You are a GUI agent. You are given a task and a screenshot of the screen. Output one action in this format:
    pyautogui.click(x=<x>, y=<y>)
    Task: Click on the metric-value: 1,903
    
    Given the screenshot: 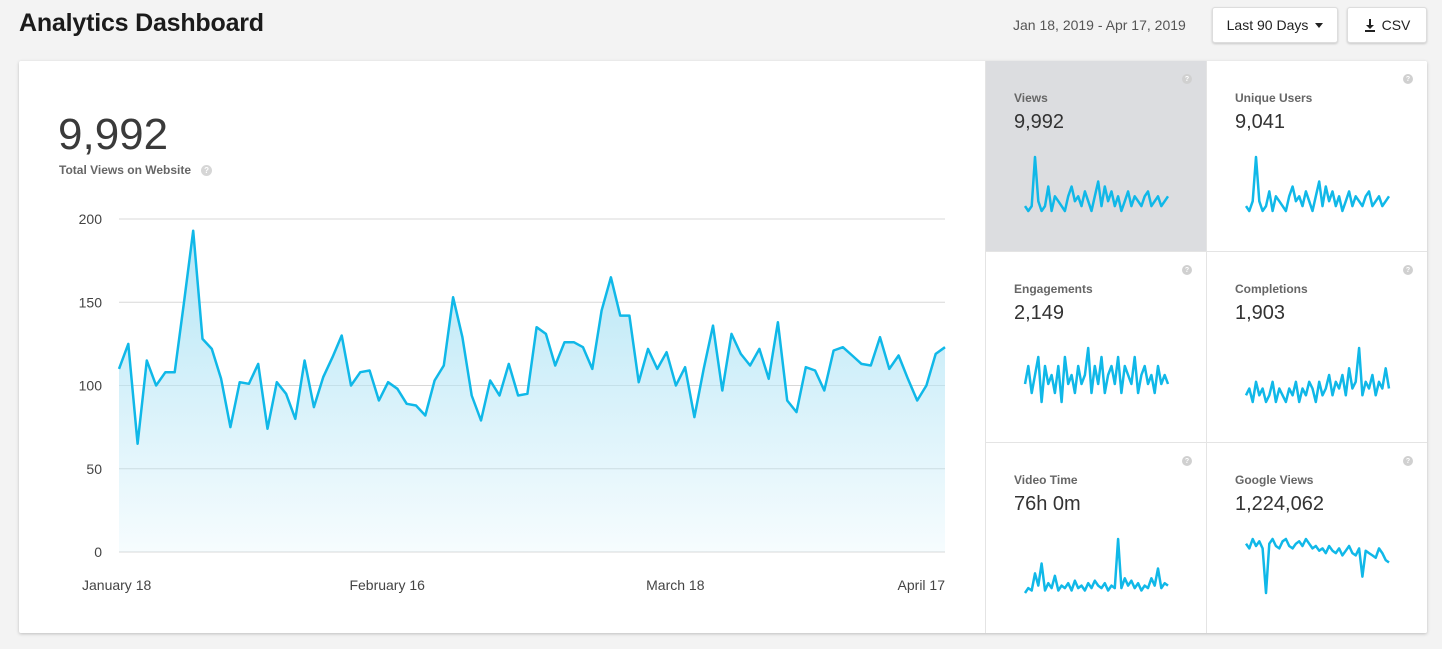 What is the action you would take?
    pyautogui.click(x=1260, y=313)
    